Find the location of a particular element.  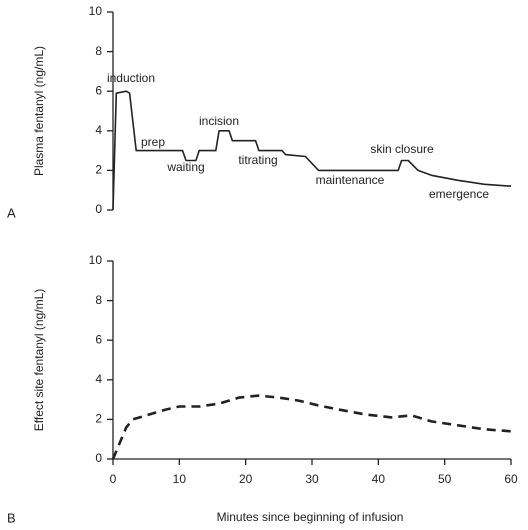

panel-label: B is located at coordinates (11, 517).